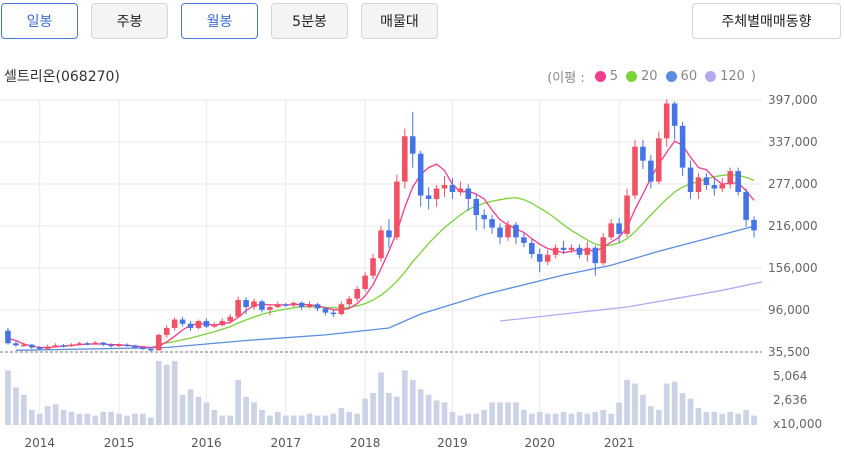  What do you see at coordinates (219, 21) in the screenshot?
I see `tab-monthly: 월봉` at bounding box center [219, 21].